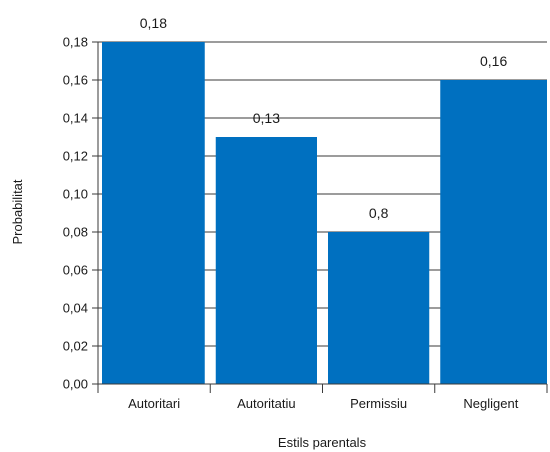 Image resolution: width=550 pixels, height=452 pixels. I want to click on y-tick-label: 0,12, so click(75, 156).